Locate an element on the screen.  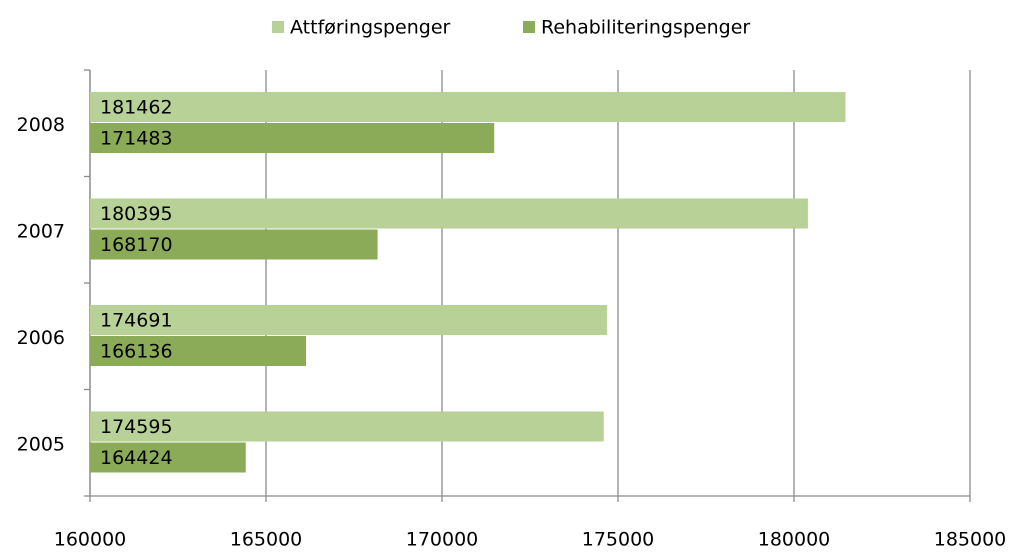
y-tick-label: 2006 is located at coordinates (41, 338).